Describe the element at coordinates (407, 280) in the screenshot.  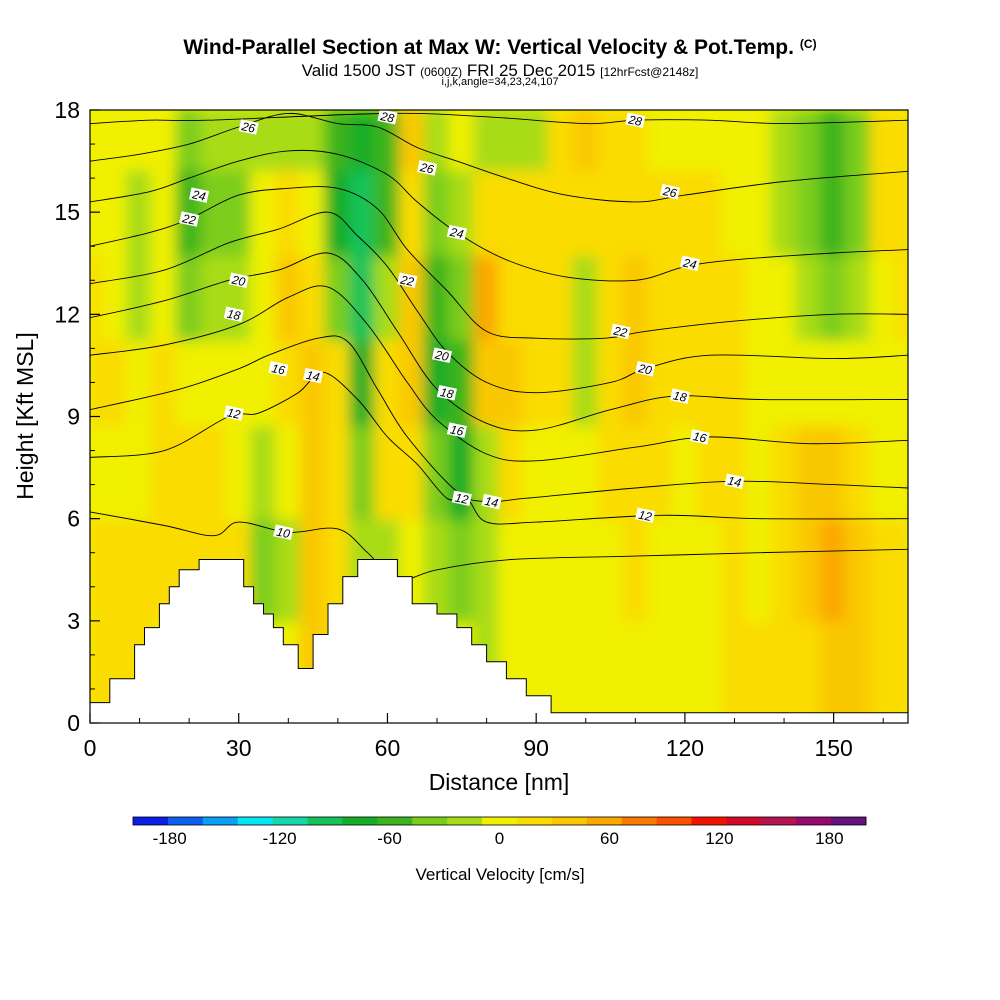
I see `contour-label: 22` at that location.